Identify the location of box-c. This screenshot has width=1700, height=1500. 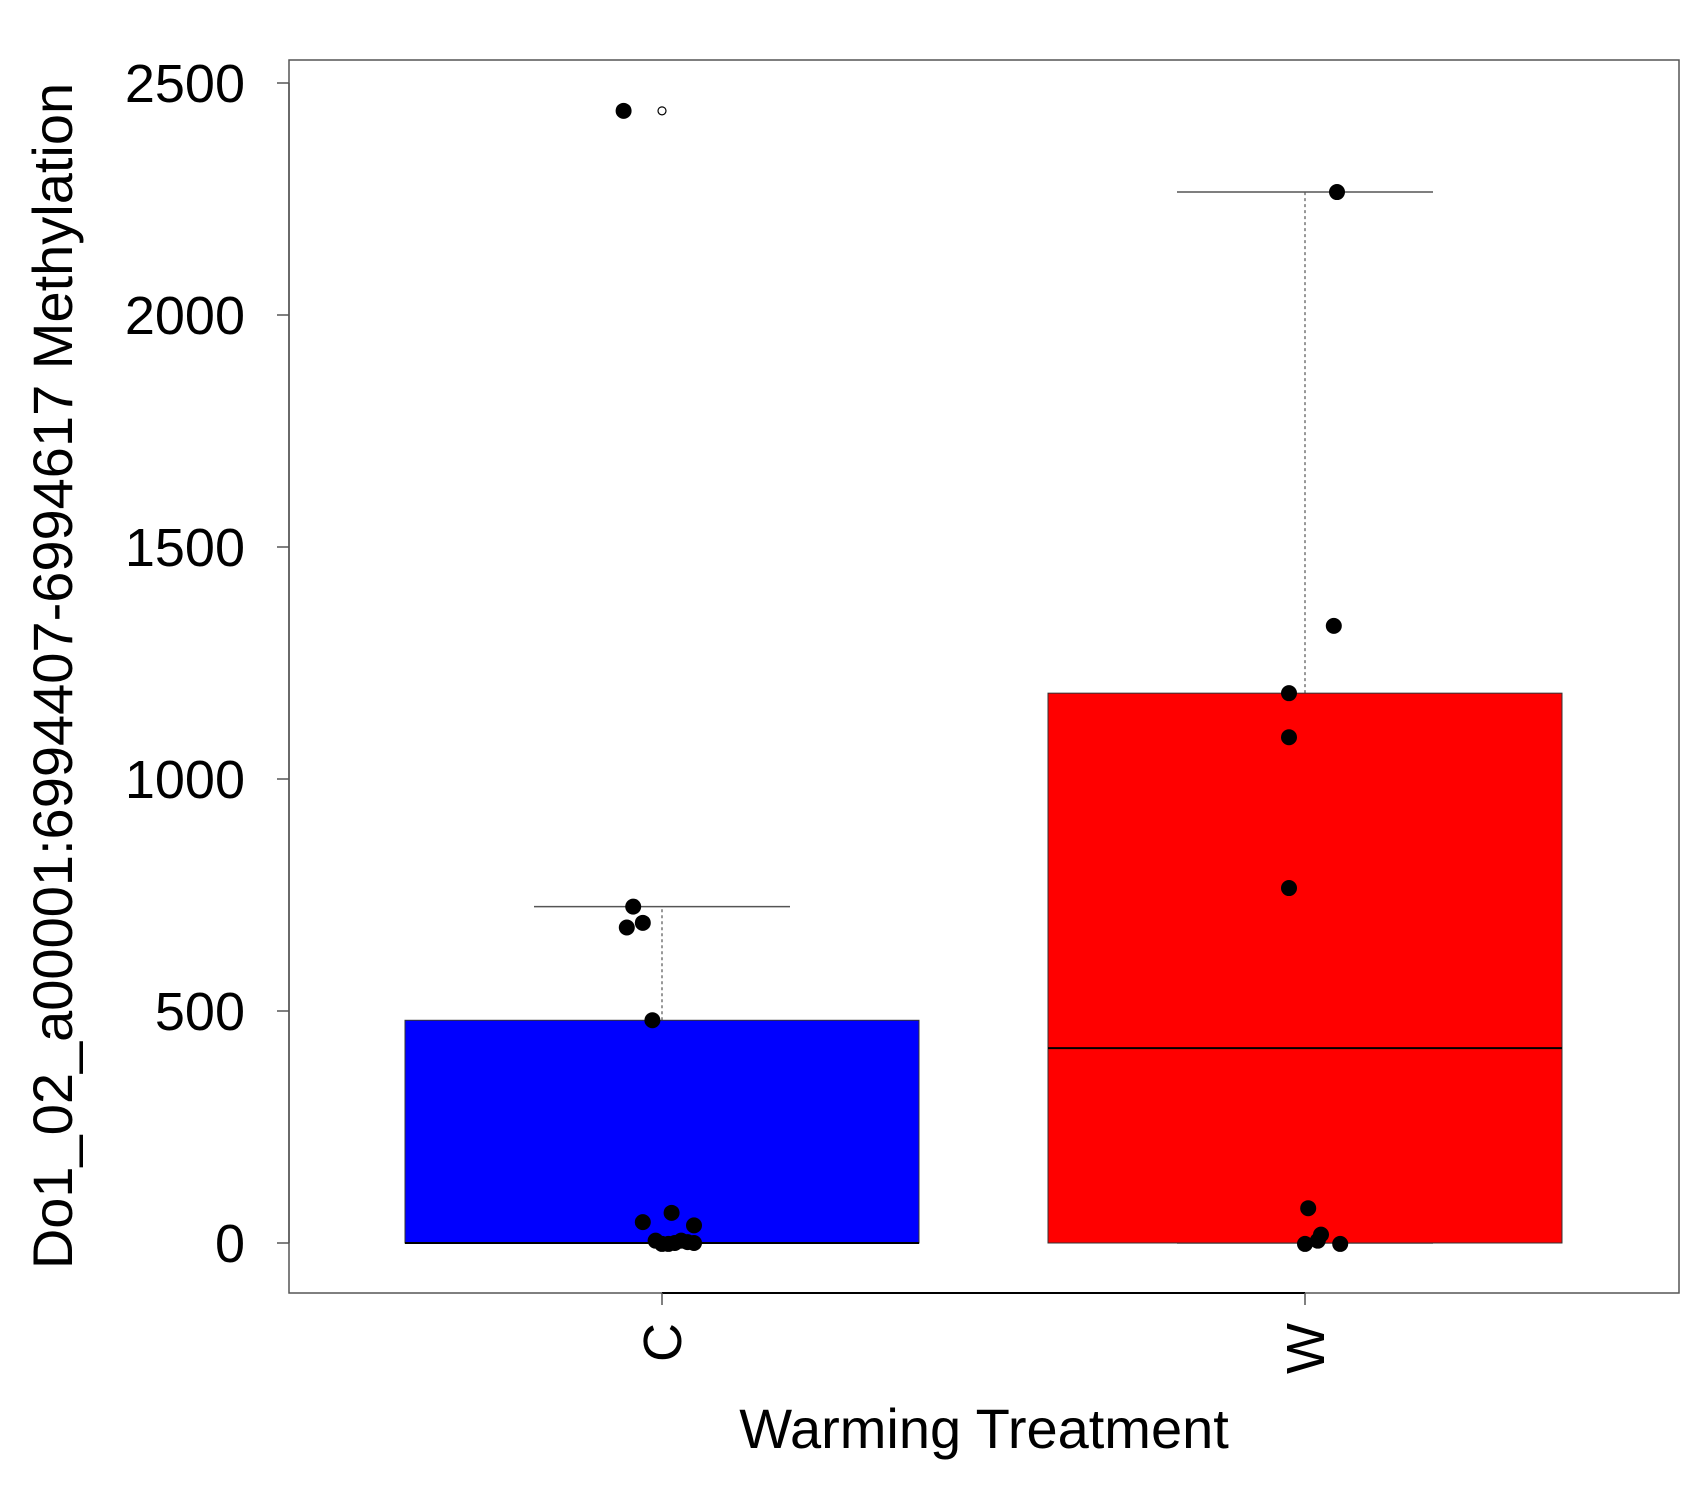
(662, 1131).